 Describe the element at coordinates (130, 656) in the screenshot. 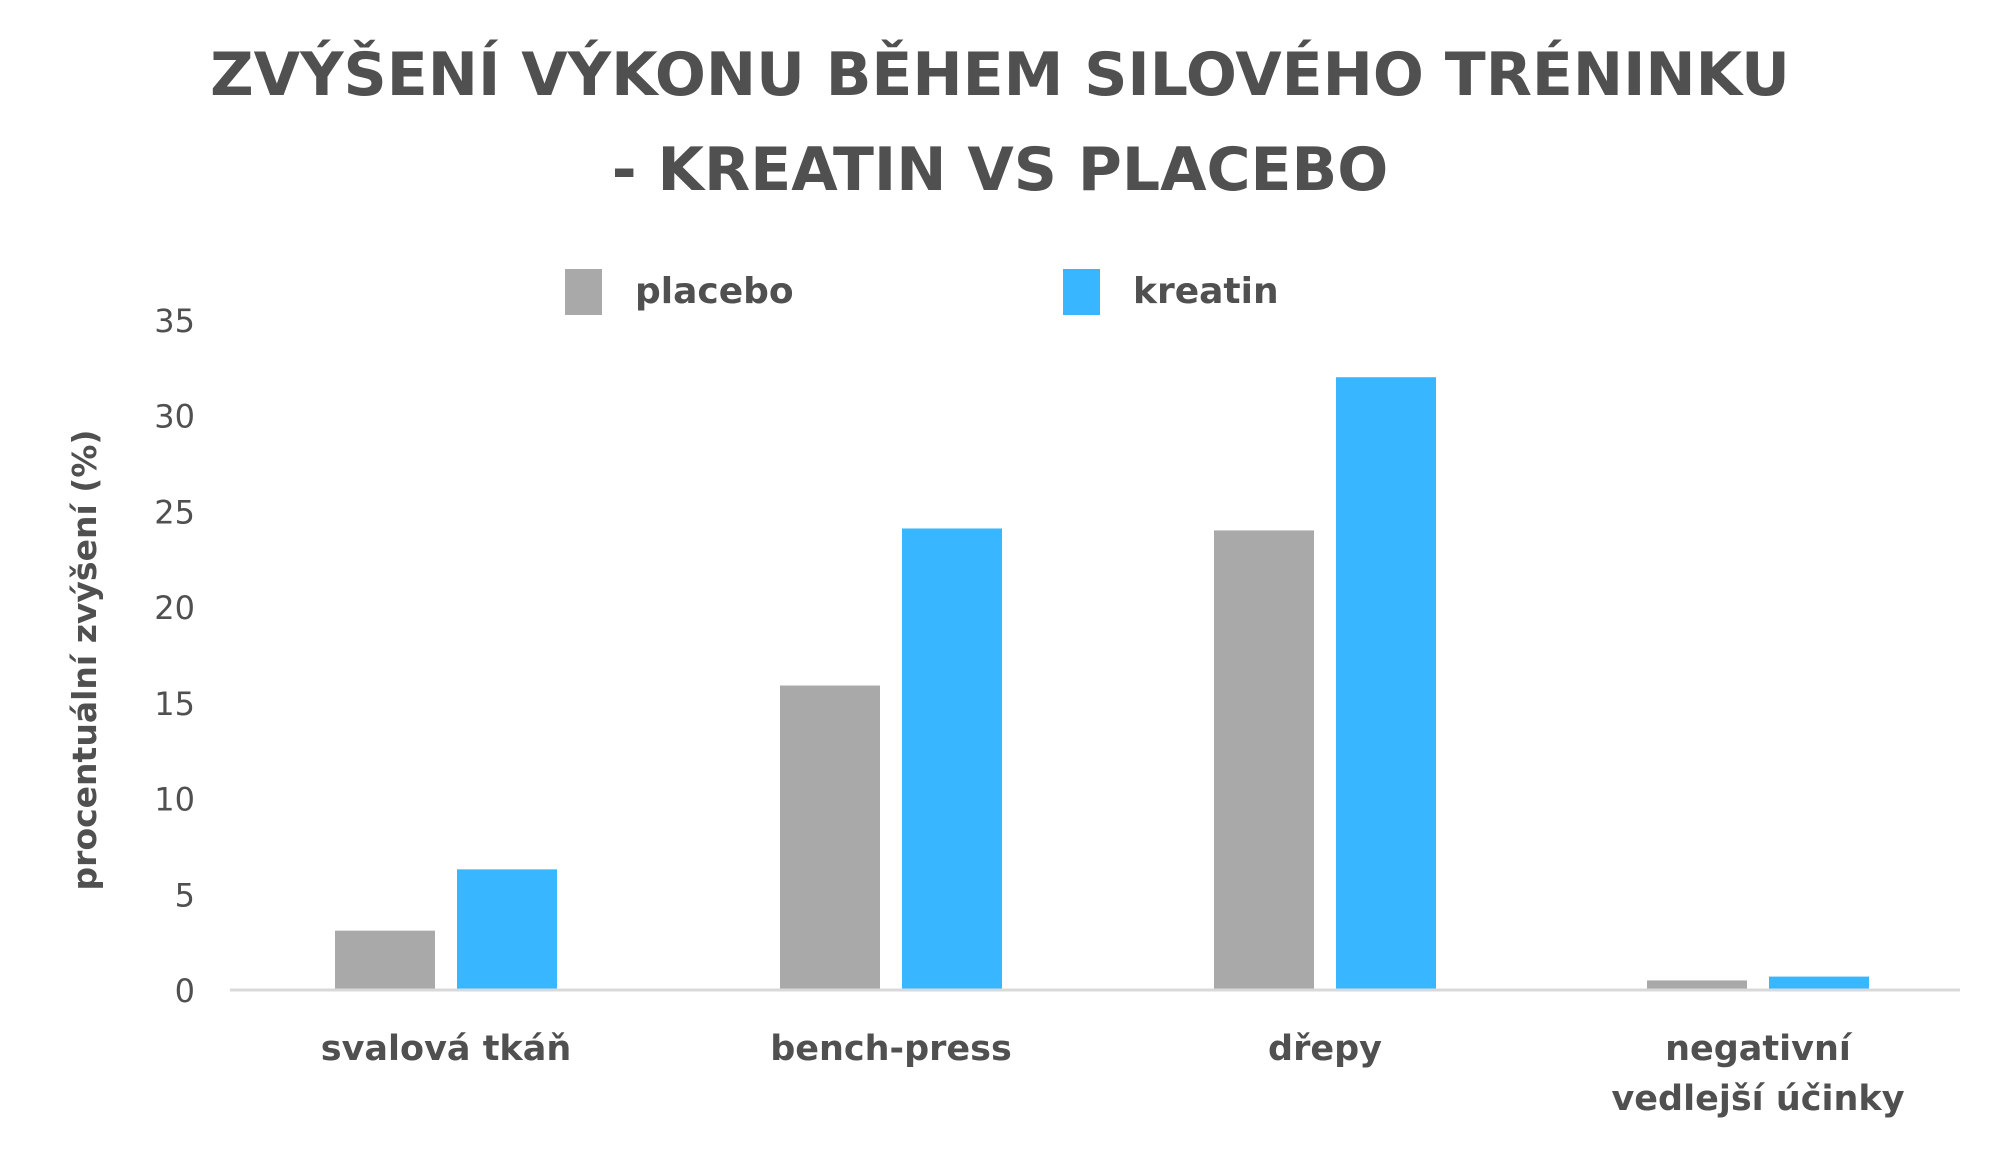

I see `y-axis: 0 5 10 15 20 25 30 35 procentuální zvýšení (%)` at that location.